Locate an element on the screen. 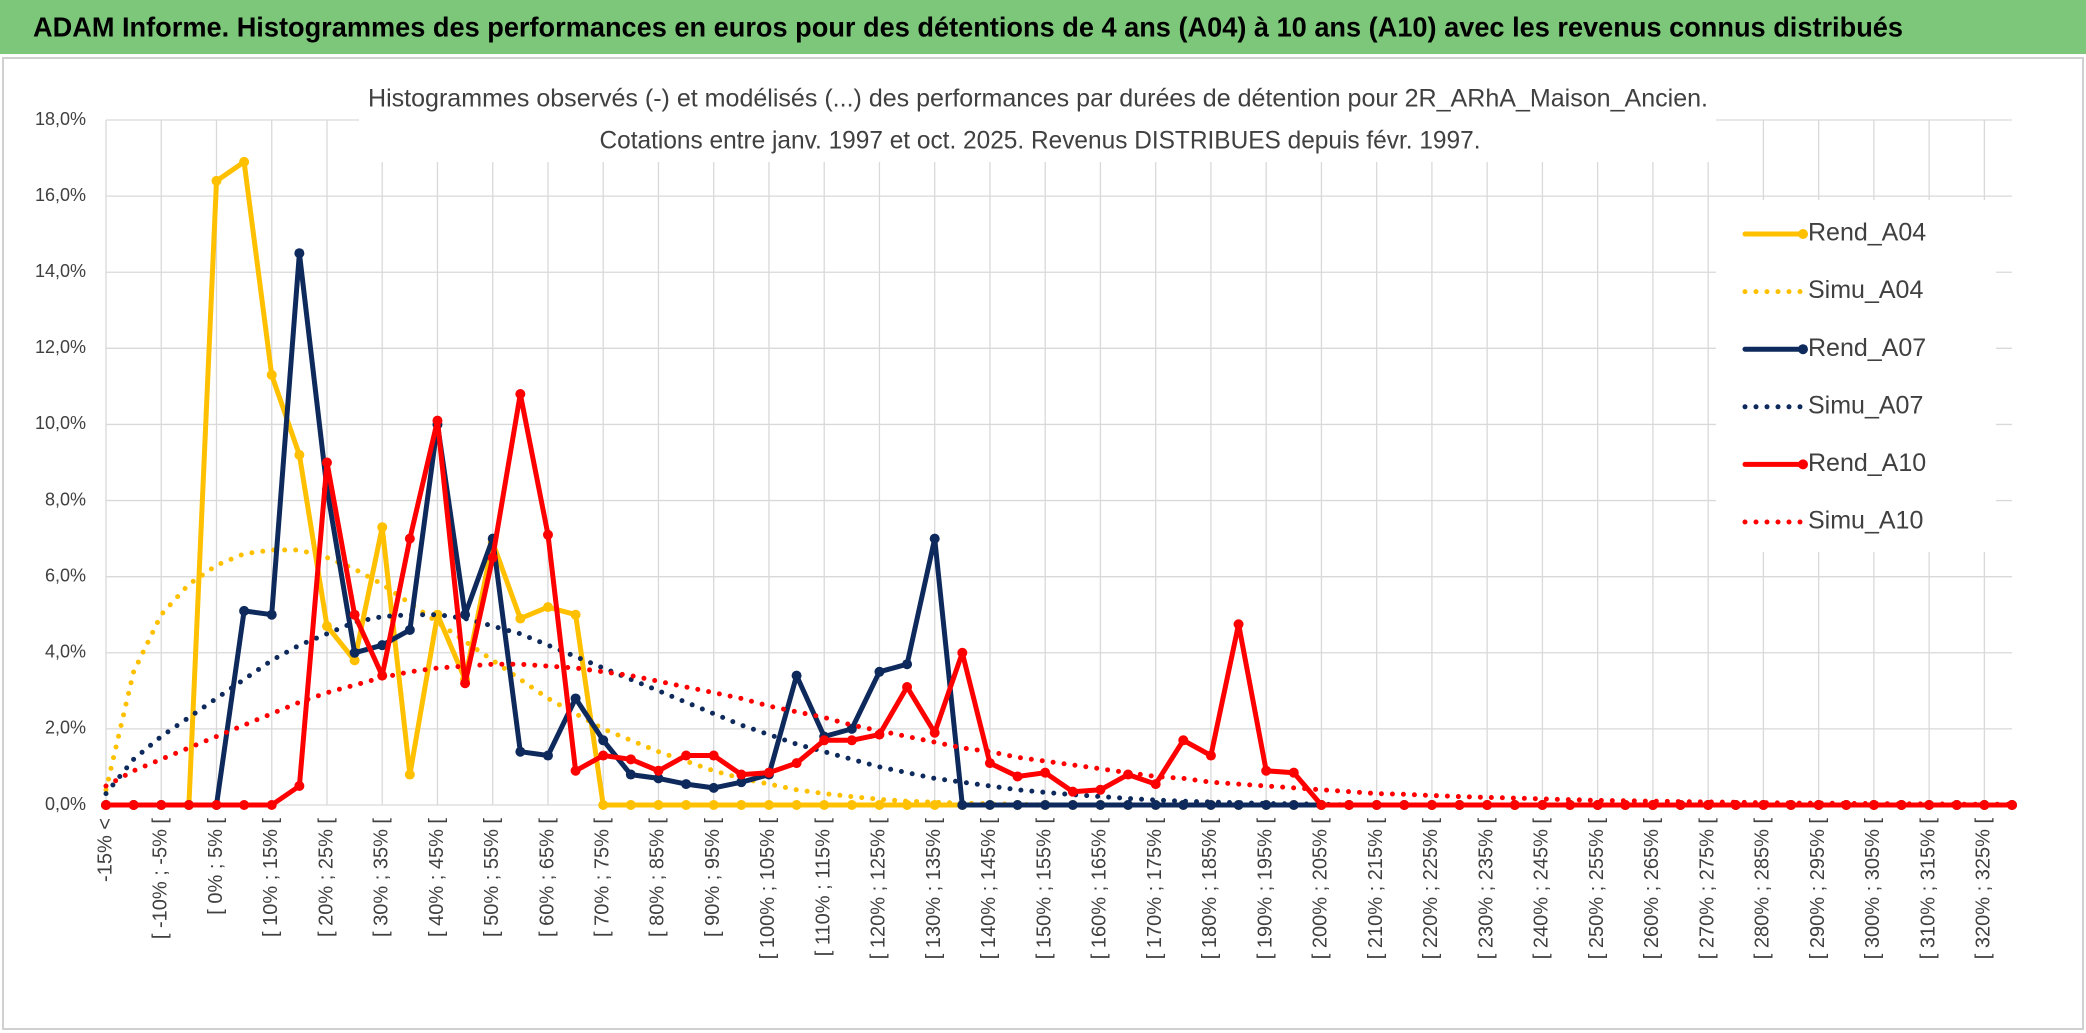 Image resolution: width=2086 pixels, height=1033 pixels. y-tick-label: 6,0% is located at coordinates (65, 575).